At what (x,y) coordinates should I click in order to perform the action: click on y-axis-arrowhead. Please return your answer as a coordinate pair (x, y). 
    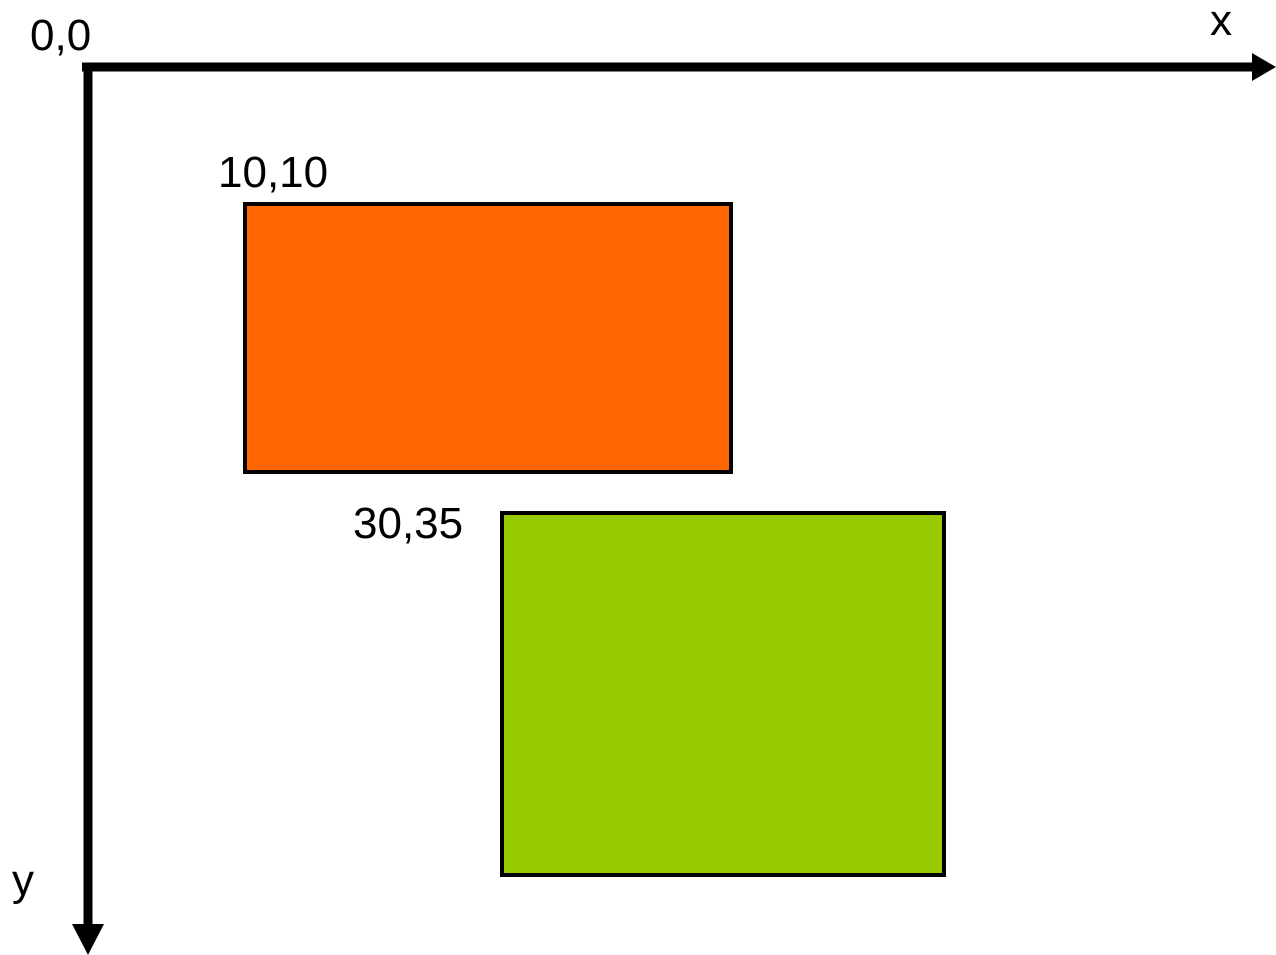
    Looking at the image, I should click on (88, 939).